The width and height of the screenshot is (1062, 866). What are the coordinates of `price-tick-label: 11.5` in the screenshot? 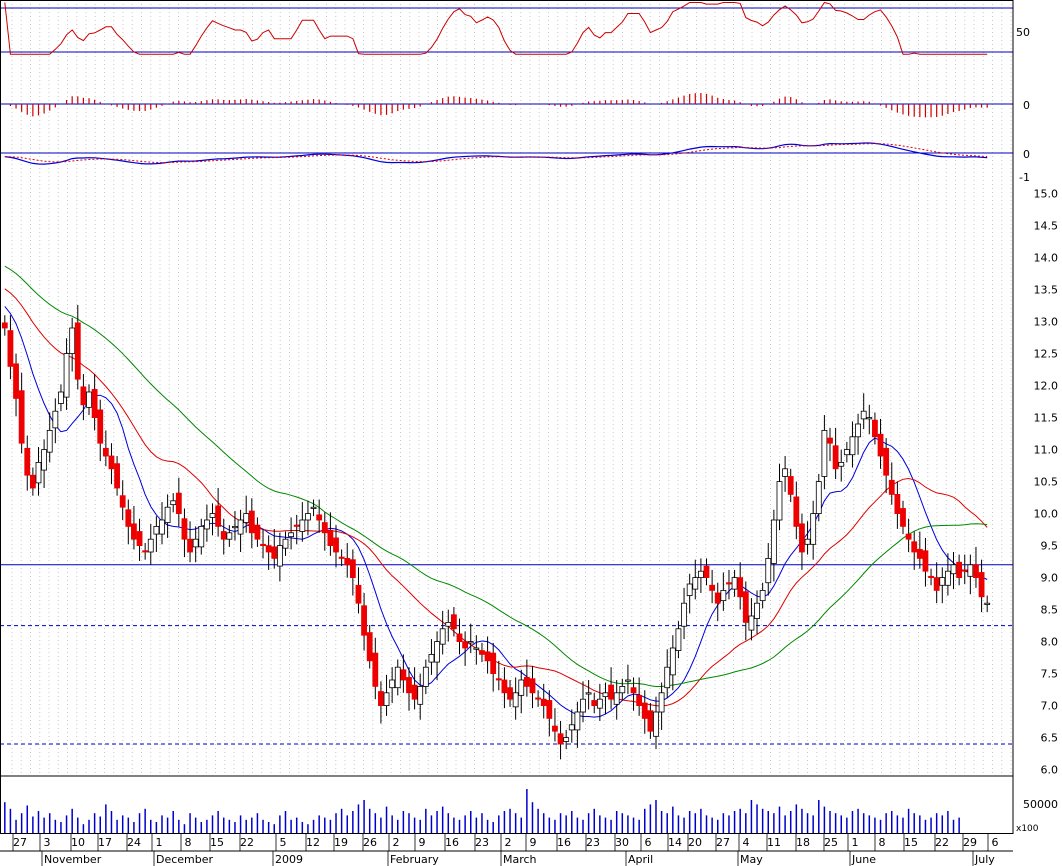 It's located at (1046, 418).